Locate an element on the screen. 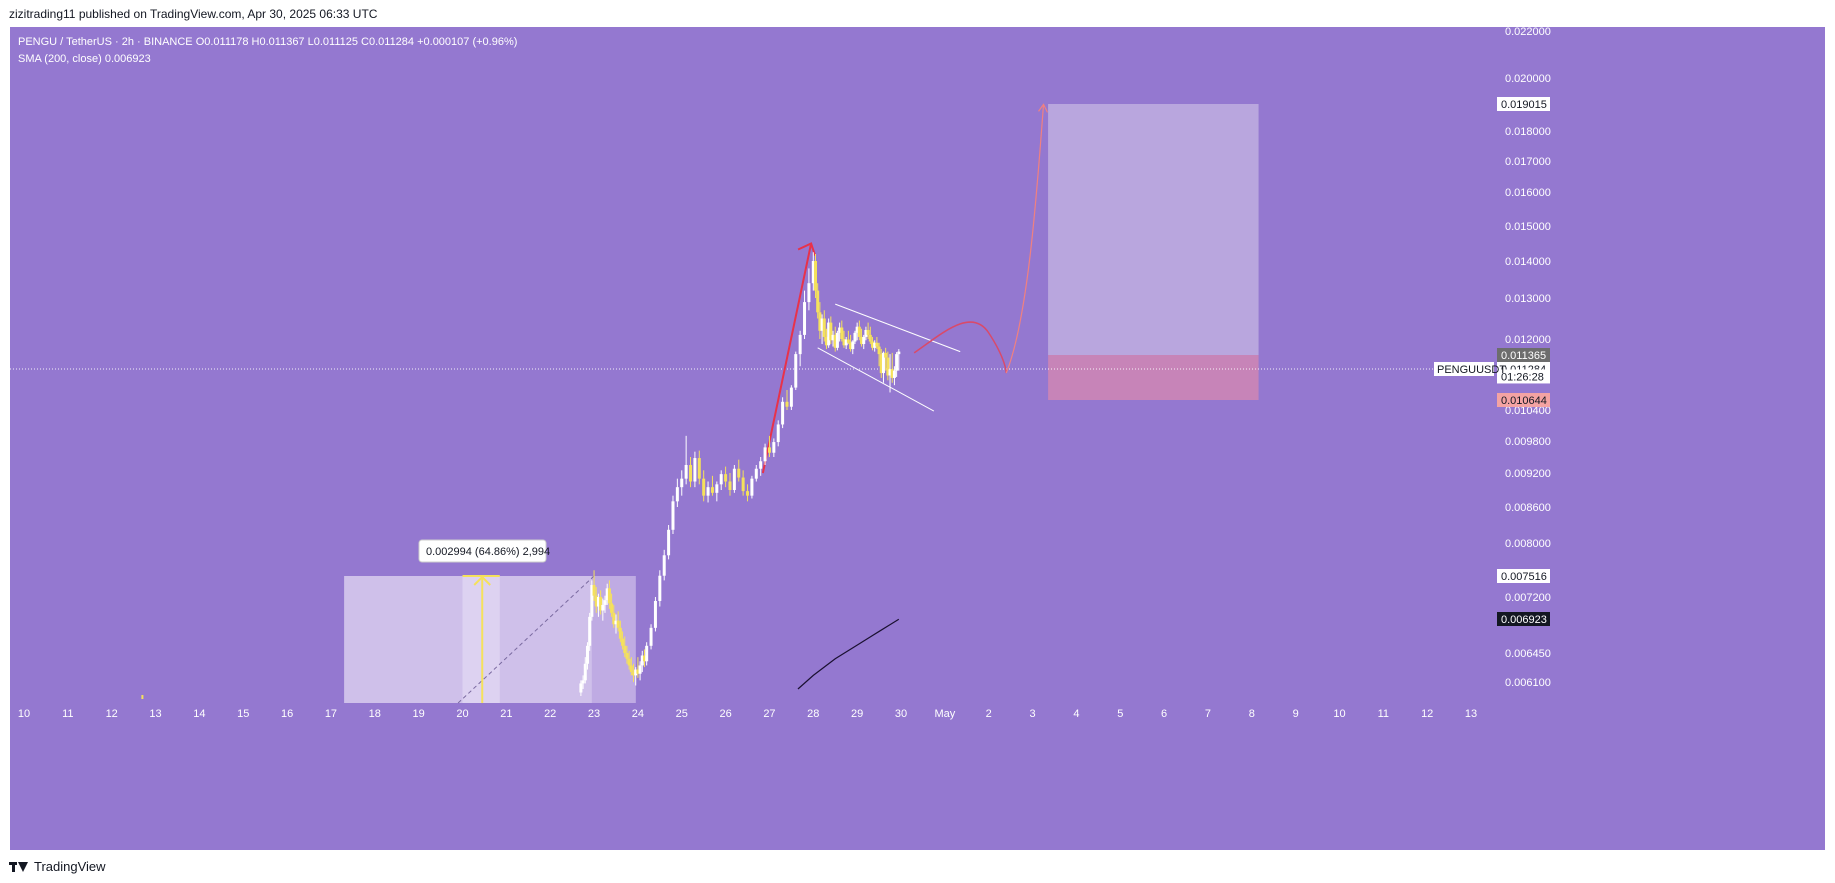  time-tick-label: 30 is located at coordinates (901, 714).